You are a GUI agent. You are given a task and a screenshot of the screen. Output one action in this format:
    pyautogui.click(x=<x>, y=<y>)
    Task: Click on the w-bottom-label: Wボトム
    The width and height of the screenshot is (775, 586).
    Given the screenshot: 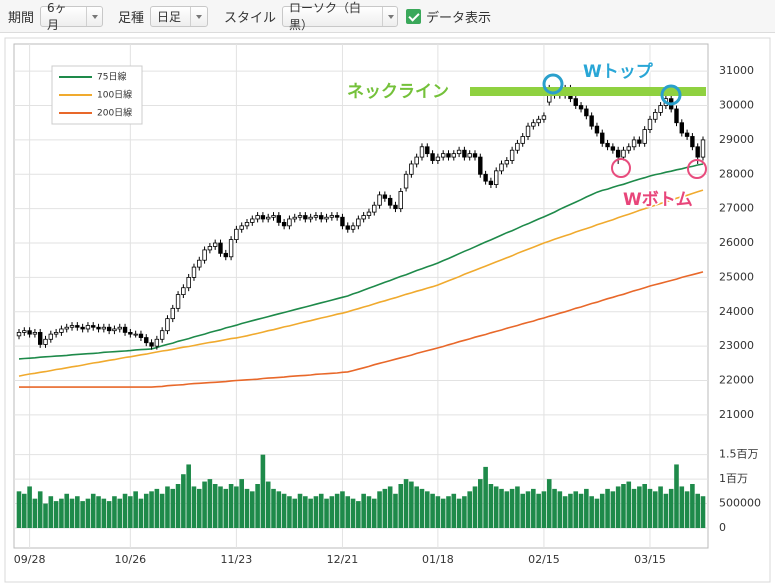 What is the action you would take?
    pyautogui.click(x=658, y=200)
    